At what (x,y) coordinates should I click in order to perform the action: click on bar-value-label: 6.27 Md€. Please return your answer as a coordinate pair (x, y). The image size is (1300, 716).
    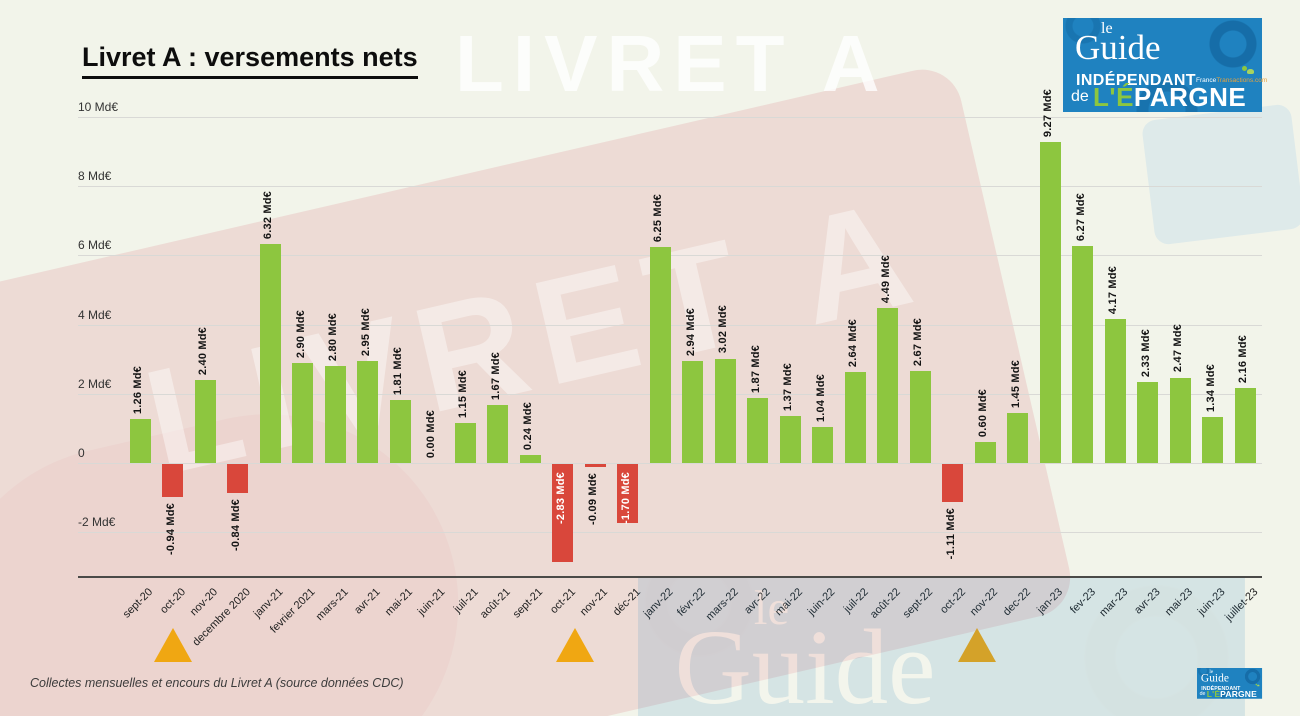
    Looking at the image, I should click on (1080, 217).